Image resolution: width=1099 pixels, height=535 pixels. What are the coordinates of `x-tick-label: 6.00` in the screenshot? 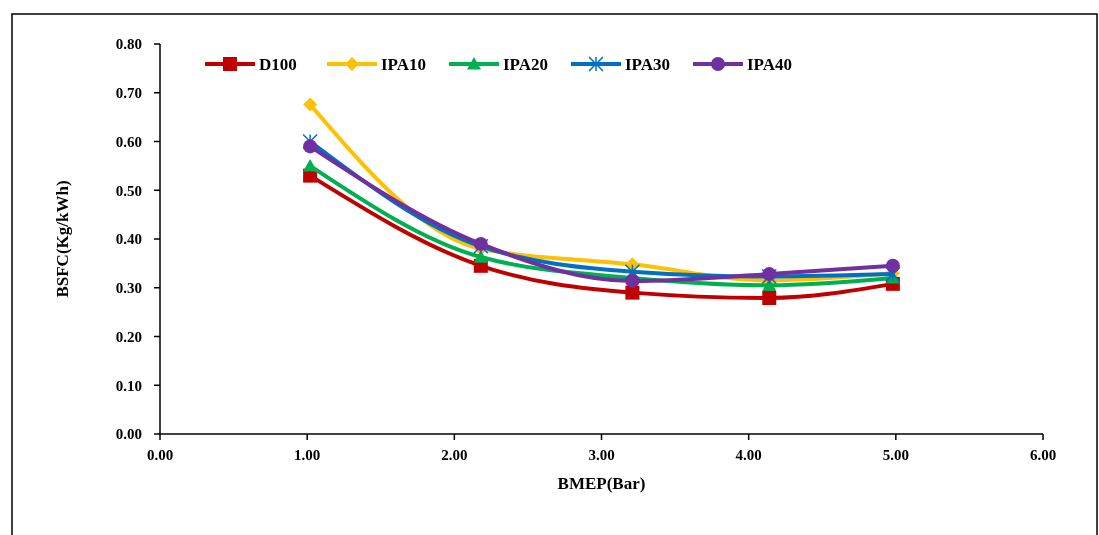 It's located at (1043, 455).